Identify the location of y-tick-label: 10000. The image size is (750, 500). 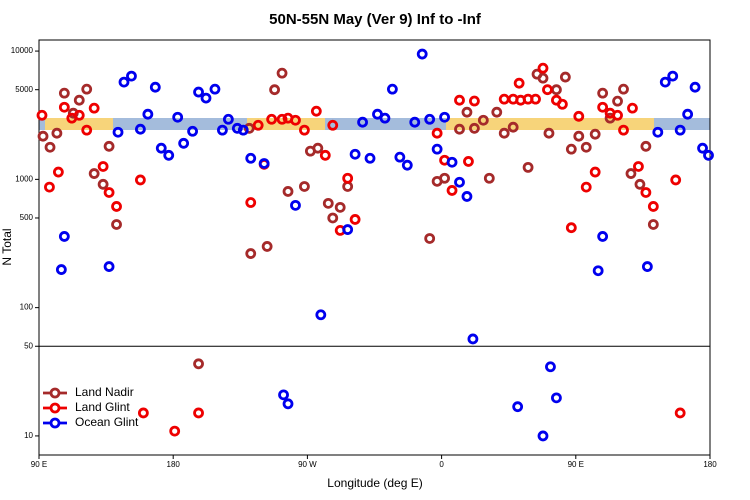
(22, 50).